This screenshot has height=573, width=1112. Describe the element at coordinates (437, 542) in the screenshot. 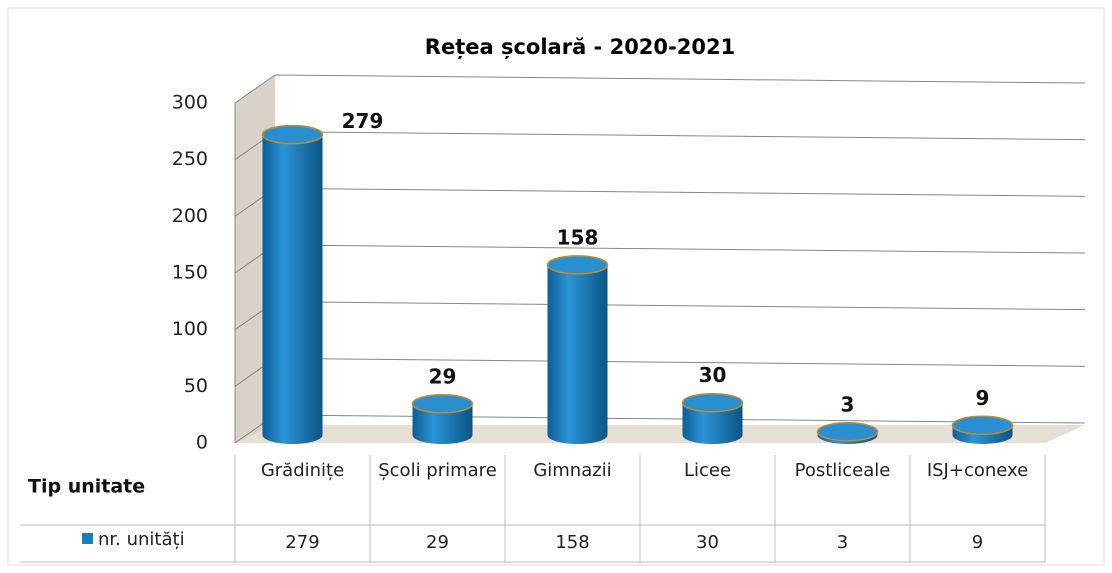

I see `table-value: 29` at that location.